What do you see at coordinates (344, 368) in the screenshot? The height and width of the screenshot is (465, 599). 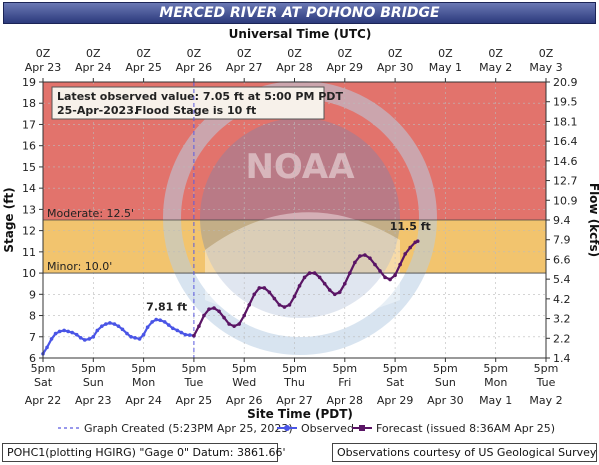 I see `bottom-tick-time-6: 5pm` at bounding box center [344, 368].